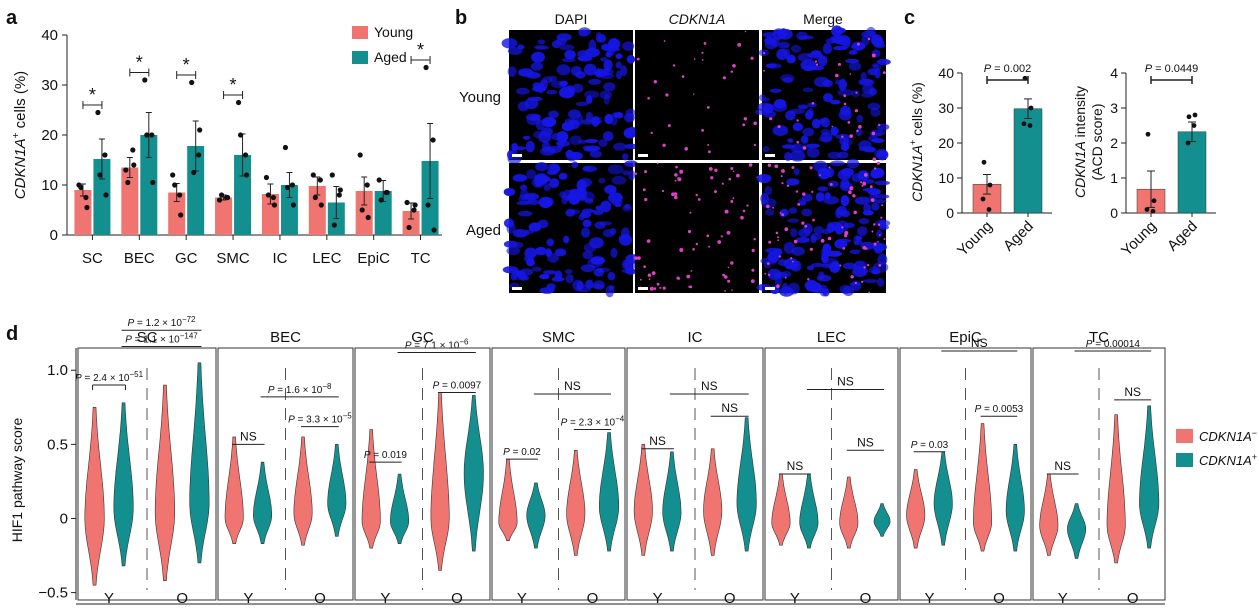 The width and height of the screenshot is (1259, 612). I want to click on panel-a-ytick-label: 40, so click(49, 35).